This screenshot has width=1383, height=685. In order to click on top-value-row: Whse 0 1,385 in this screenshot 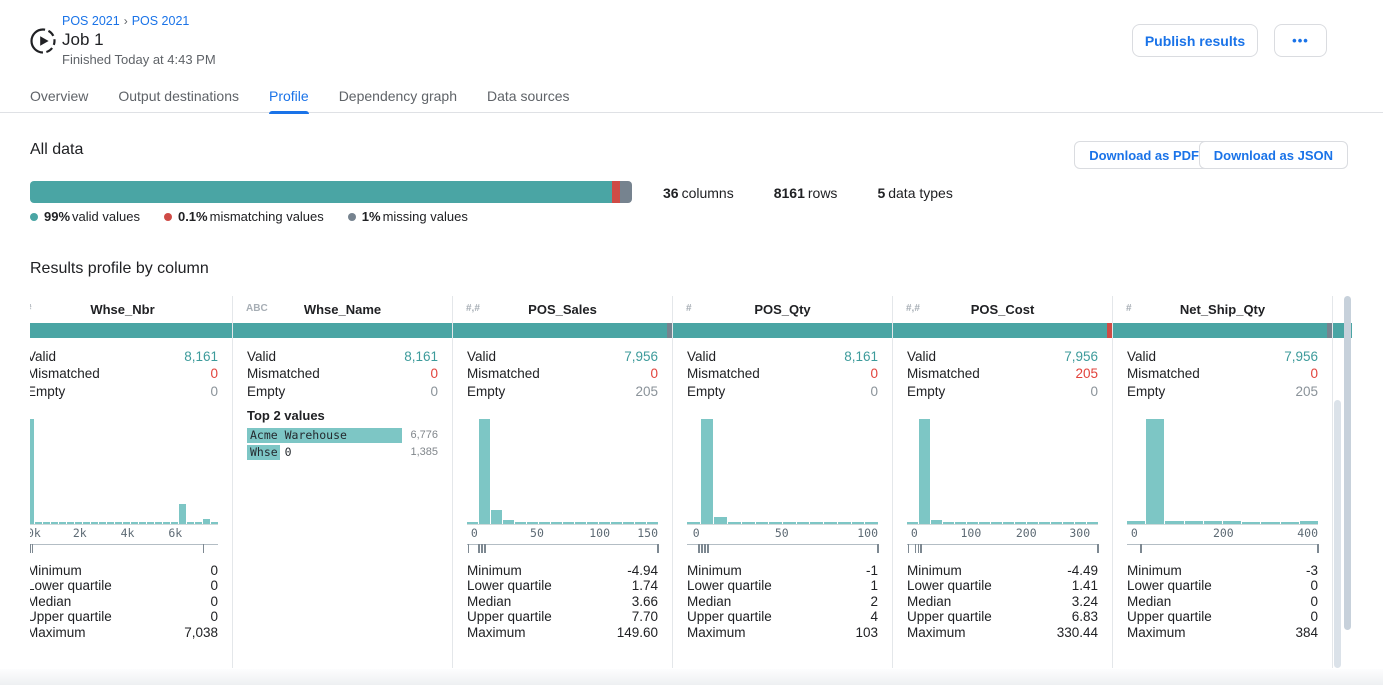, I will do `click(342, 452)`.